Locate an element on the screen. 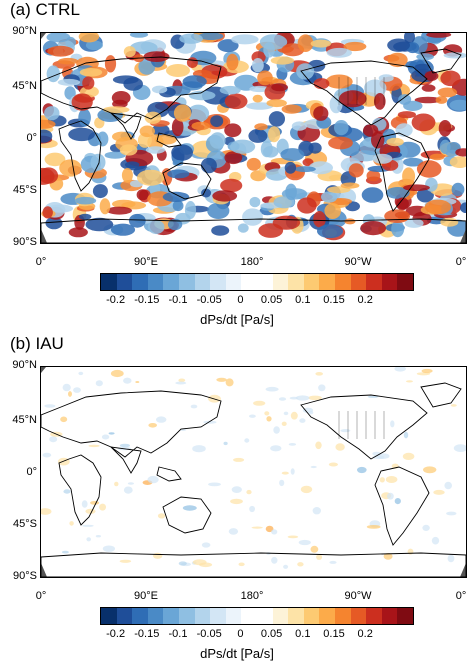 The width and height of the screenshot is (474, 669). panel-title: (a) CTRL is located at coordinates (45, 9).